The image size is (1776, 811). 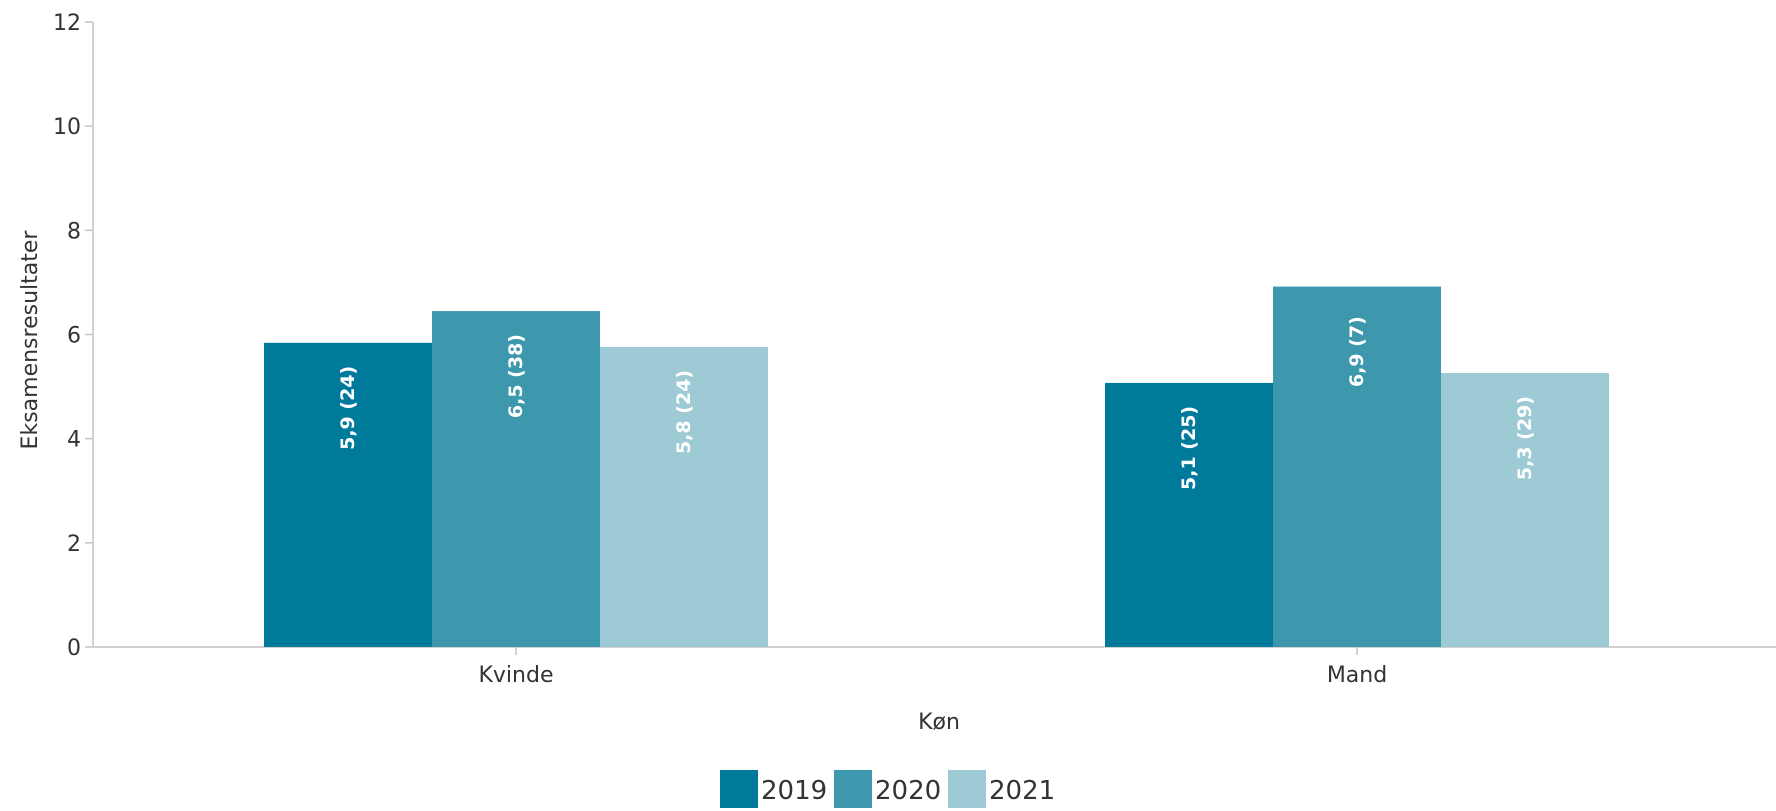 What do you see at coordinates (67, 23) in the screenshot?
I see `y-tick-label: 12` at bounding box center [67, 23].